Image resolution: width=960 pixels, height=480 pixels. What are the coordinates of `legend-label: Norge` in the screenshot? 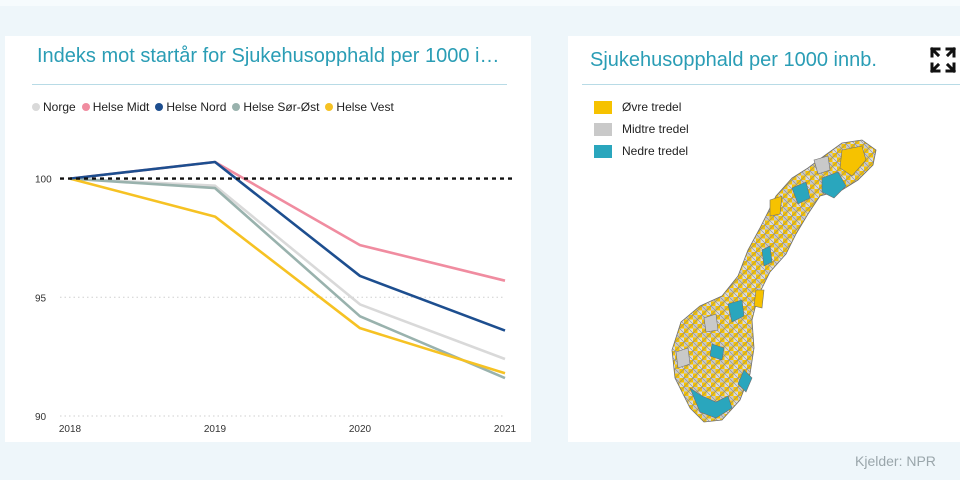 It's located at (59, 107).